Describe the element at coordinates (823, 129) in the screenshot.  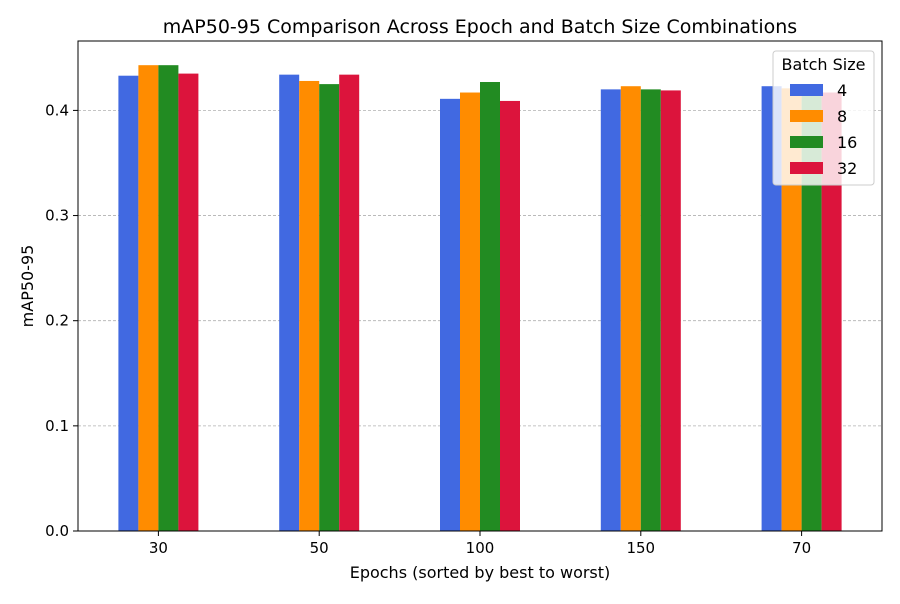
I see `legend-items: 4 8 16 32` at that location.